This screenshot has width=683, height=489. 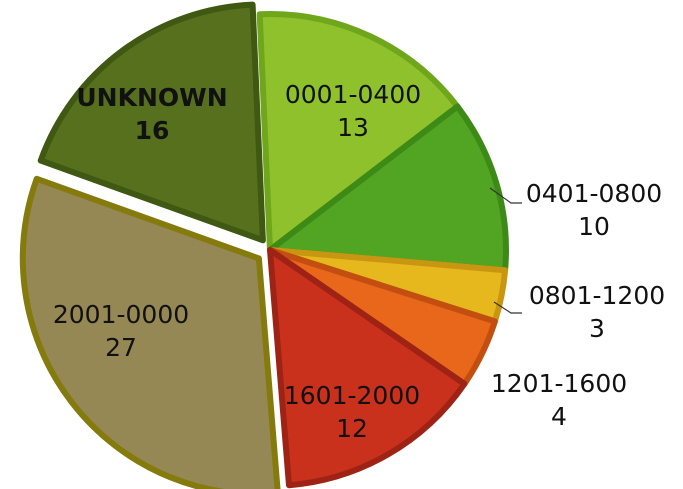 I want to click on slice-category-label: 0001-0400, so click(x=353, y=94).